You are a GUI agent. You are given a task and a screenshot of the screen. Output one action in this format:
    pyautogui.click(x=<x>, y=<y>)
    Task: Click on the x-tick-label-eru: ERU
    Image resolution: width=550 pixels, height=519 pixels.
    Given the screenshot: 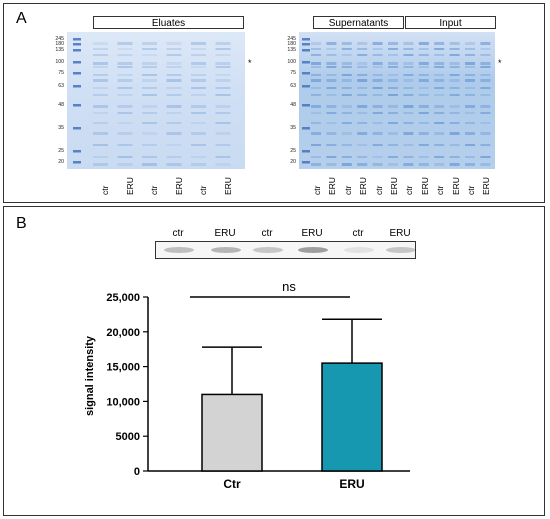 What is the action you would take?
    pyautogui.click(x=351, y=484)
    